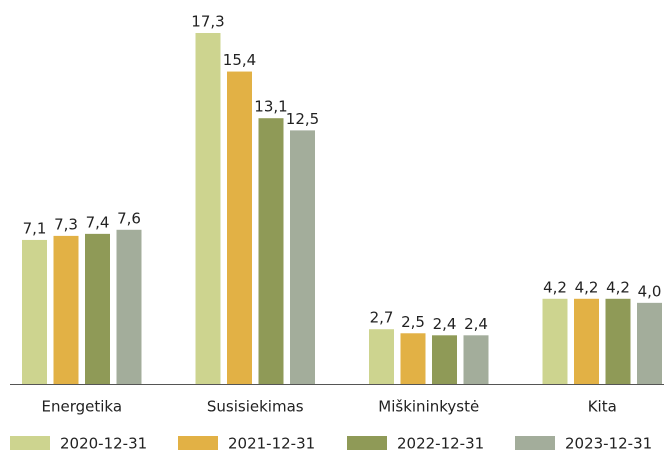  Describe the element at coordinates (66, 224) in the screenshot. I see `data-label: 7,3` at that location.